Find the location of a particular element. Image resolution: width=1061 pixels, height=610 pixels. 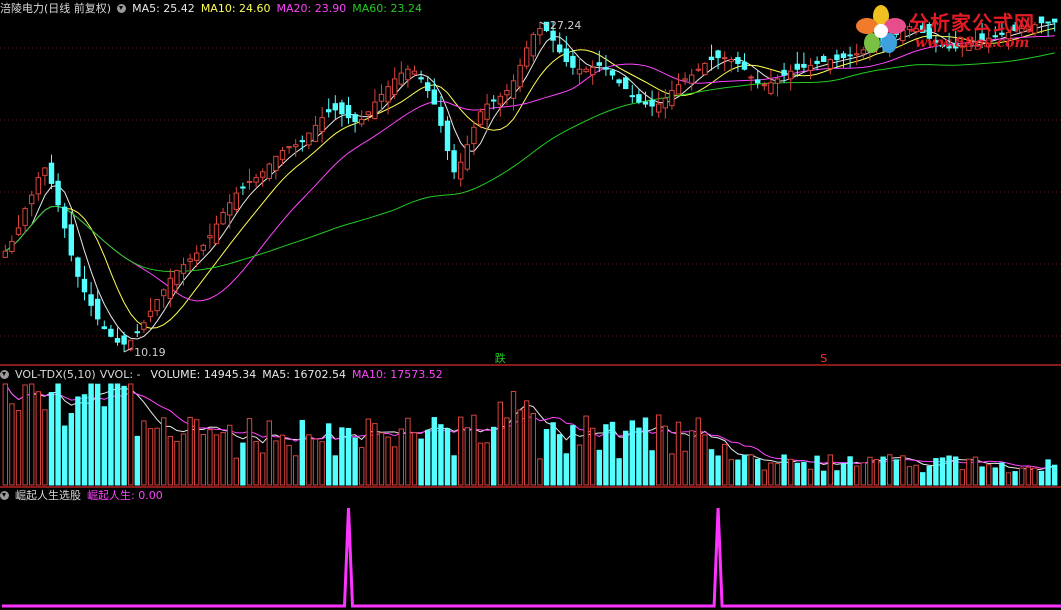

stock-title: 涪陵电力(日线 前复权) is located at coordinates (56, 8).